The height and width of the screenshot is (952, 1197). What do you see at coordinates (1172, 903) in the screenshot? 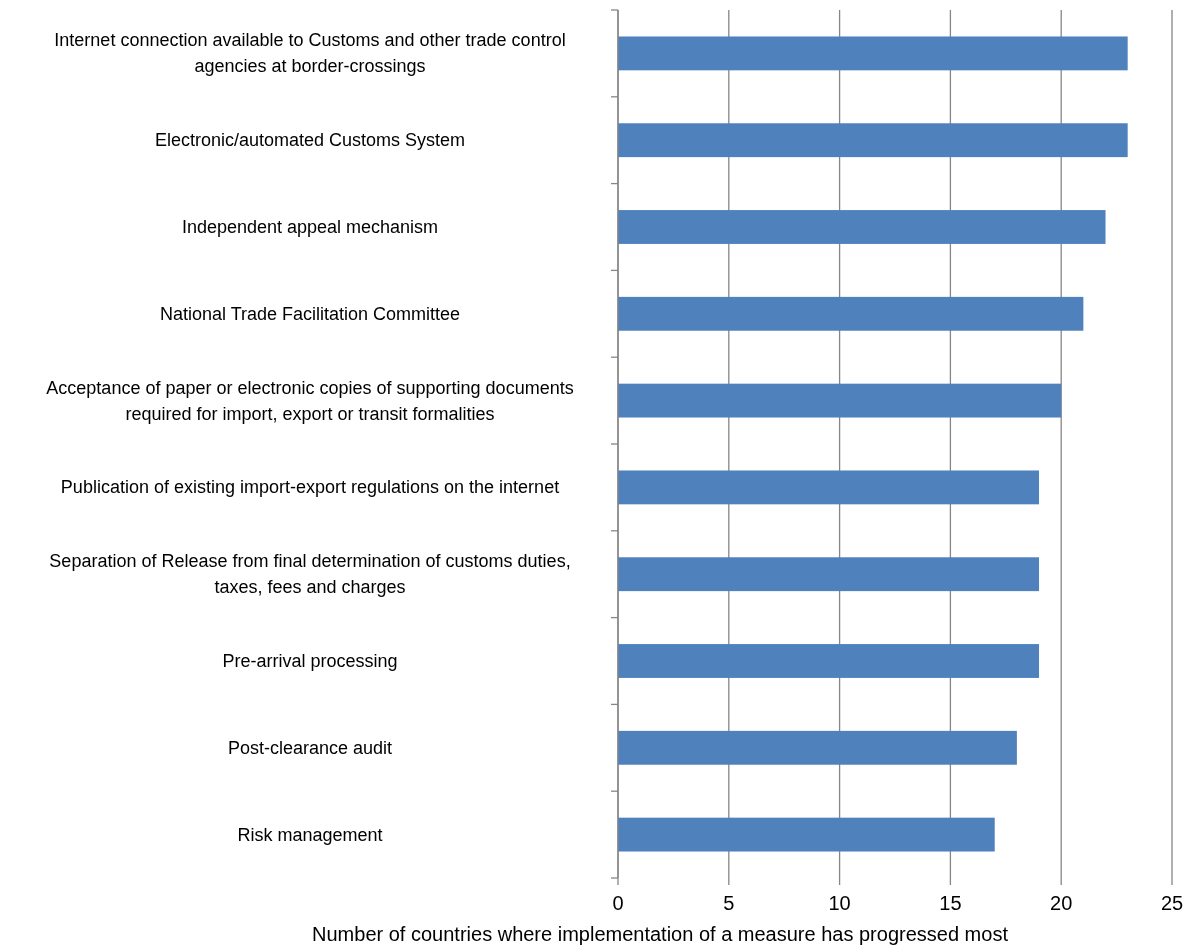
I see `x-tick-label: 25` at bounding box center [1172, 903].